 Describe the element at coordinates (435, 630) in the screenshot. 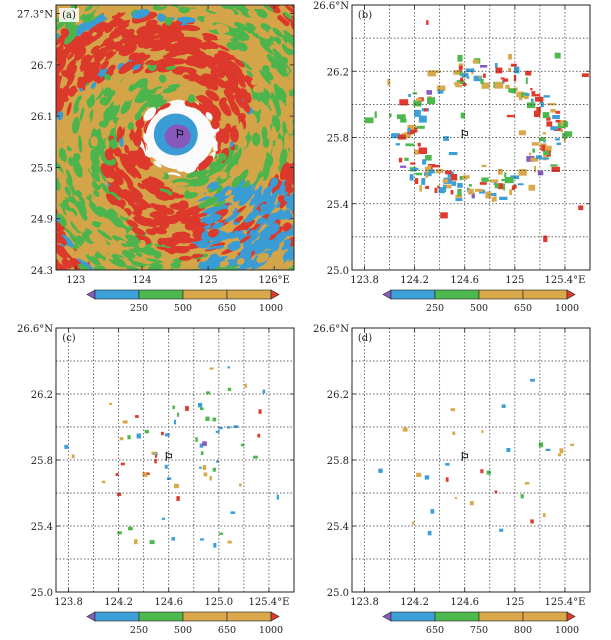

I see `colorbar-label: 650` at that location.